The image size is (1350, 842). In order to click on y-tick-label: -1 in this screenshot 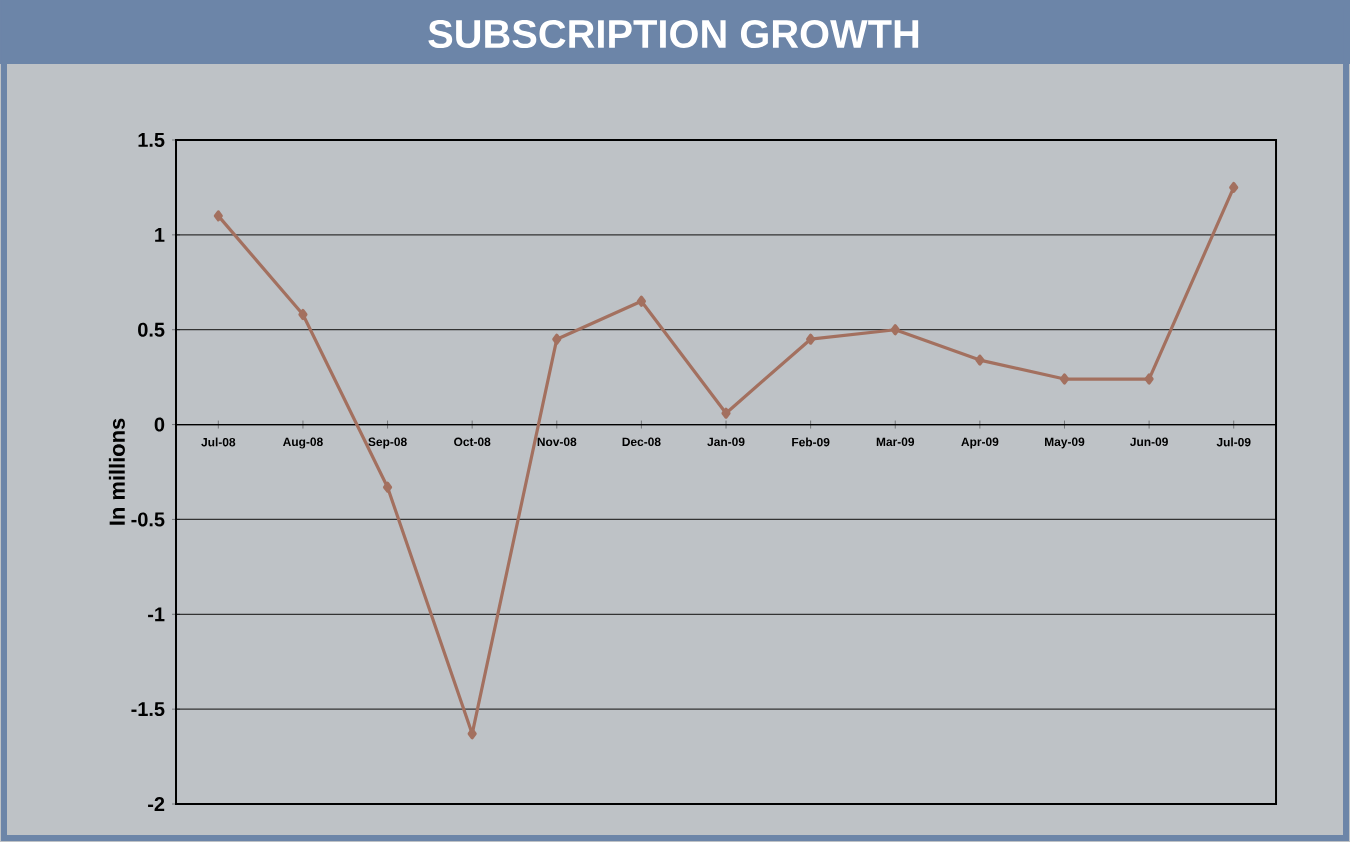, I will do `click(156, 614)`.